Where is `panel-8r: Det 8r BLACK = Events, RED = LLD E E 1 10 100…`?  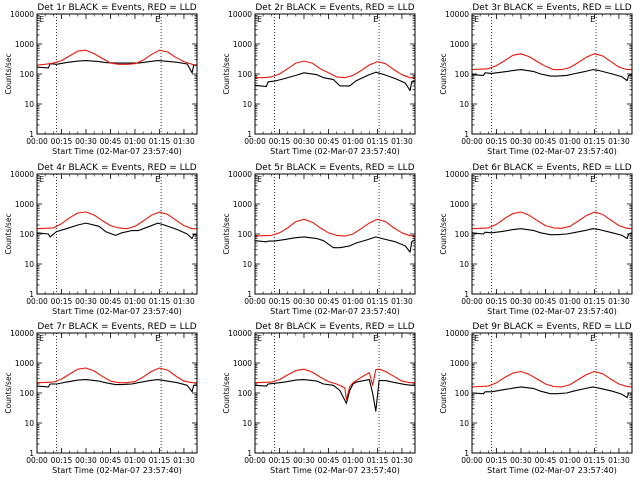
panel-8r: Det 8r BLACK = Events, RED = LLD E E 1 10 100… is located at coordinates (319, 398).